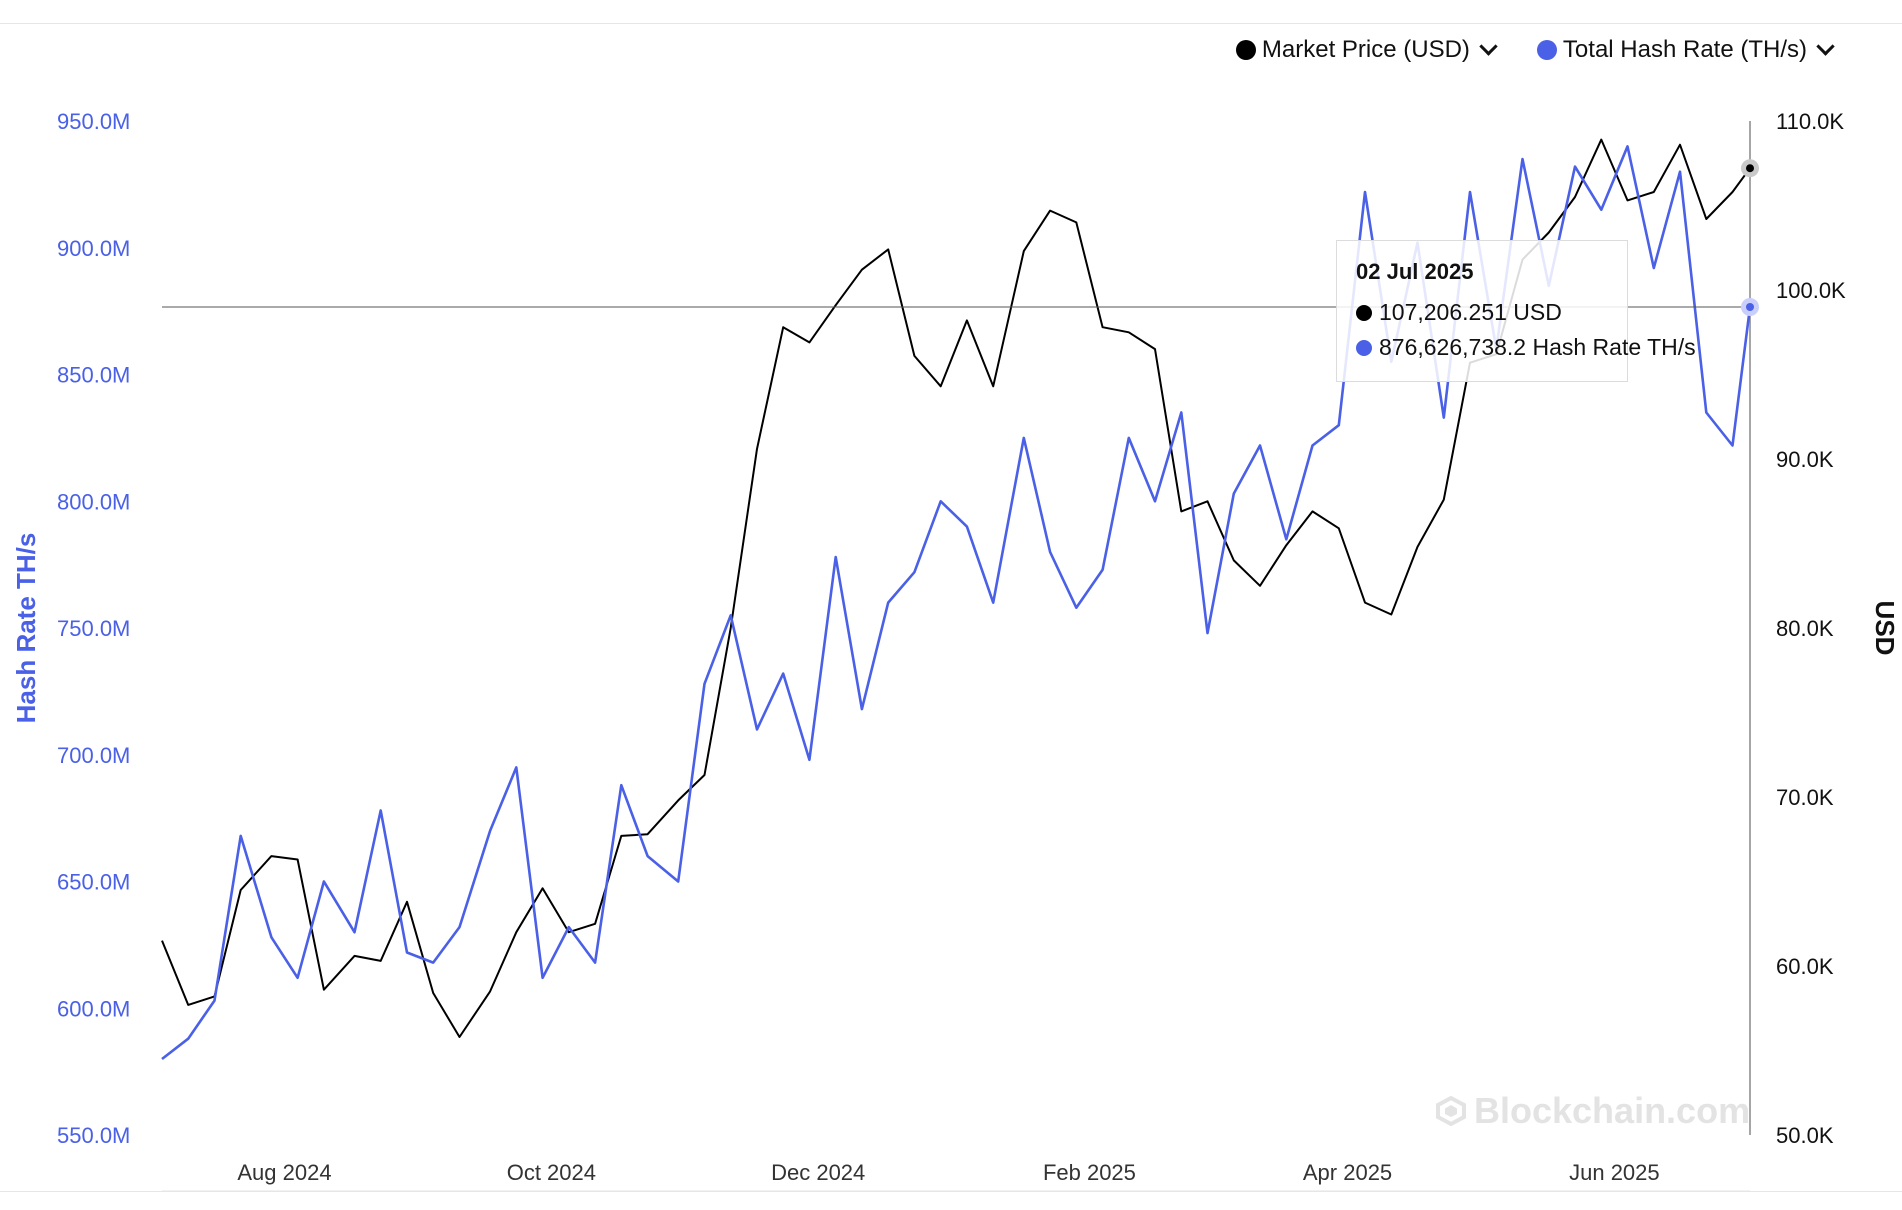 The image size is (1902, 1210). What do you see at coordinates (93, 375) in the screenshot?
I see `y-left-tick-label: 850.0M` at bounding box center [93, 375].